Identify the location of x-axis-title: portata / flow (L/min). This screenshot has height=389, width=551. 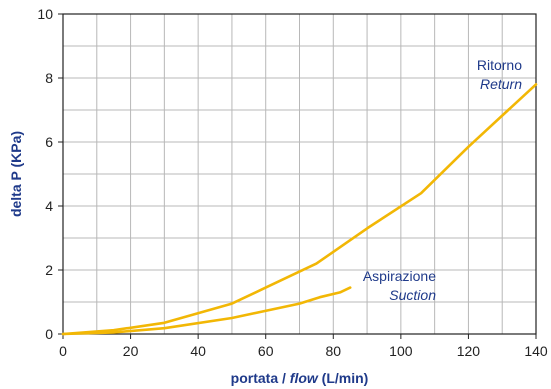
(300, 378).